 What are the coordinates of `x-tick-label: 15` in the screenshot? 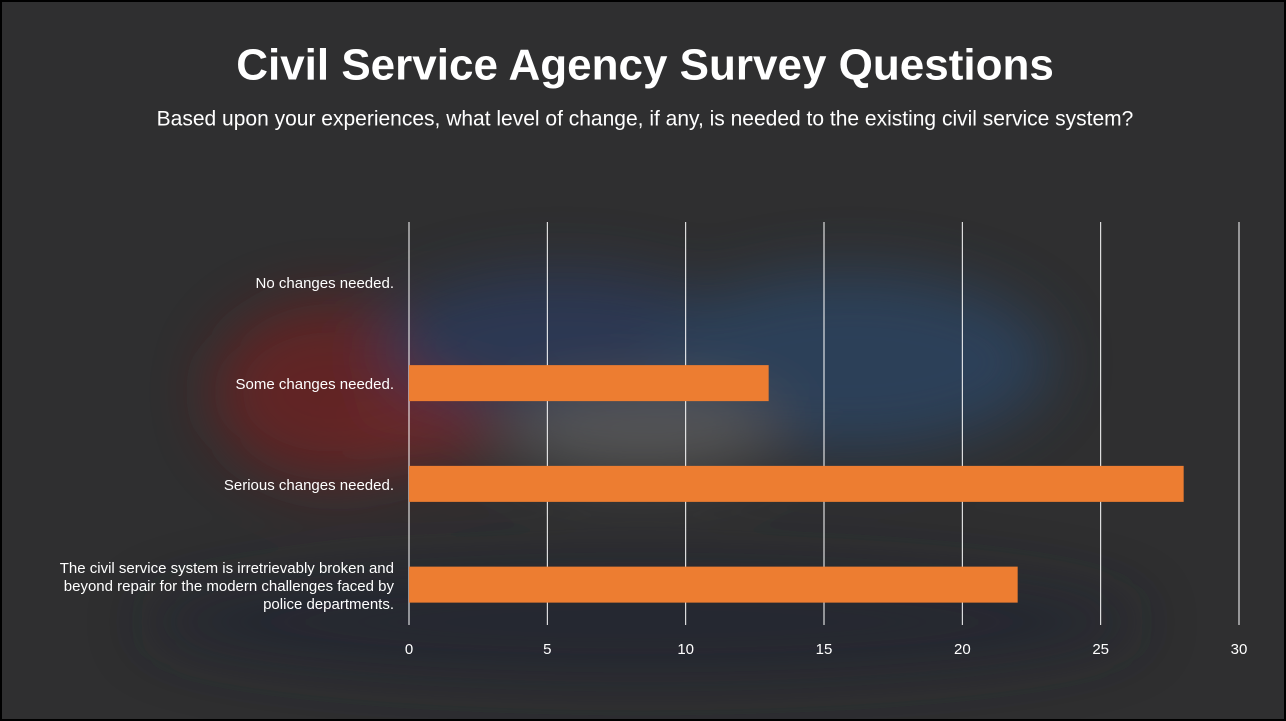 It's located at (824, 649).